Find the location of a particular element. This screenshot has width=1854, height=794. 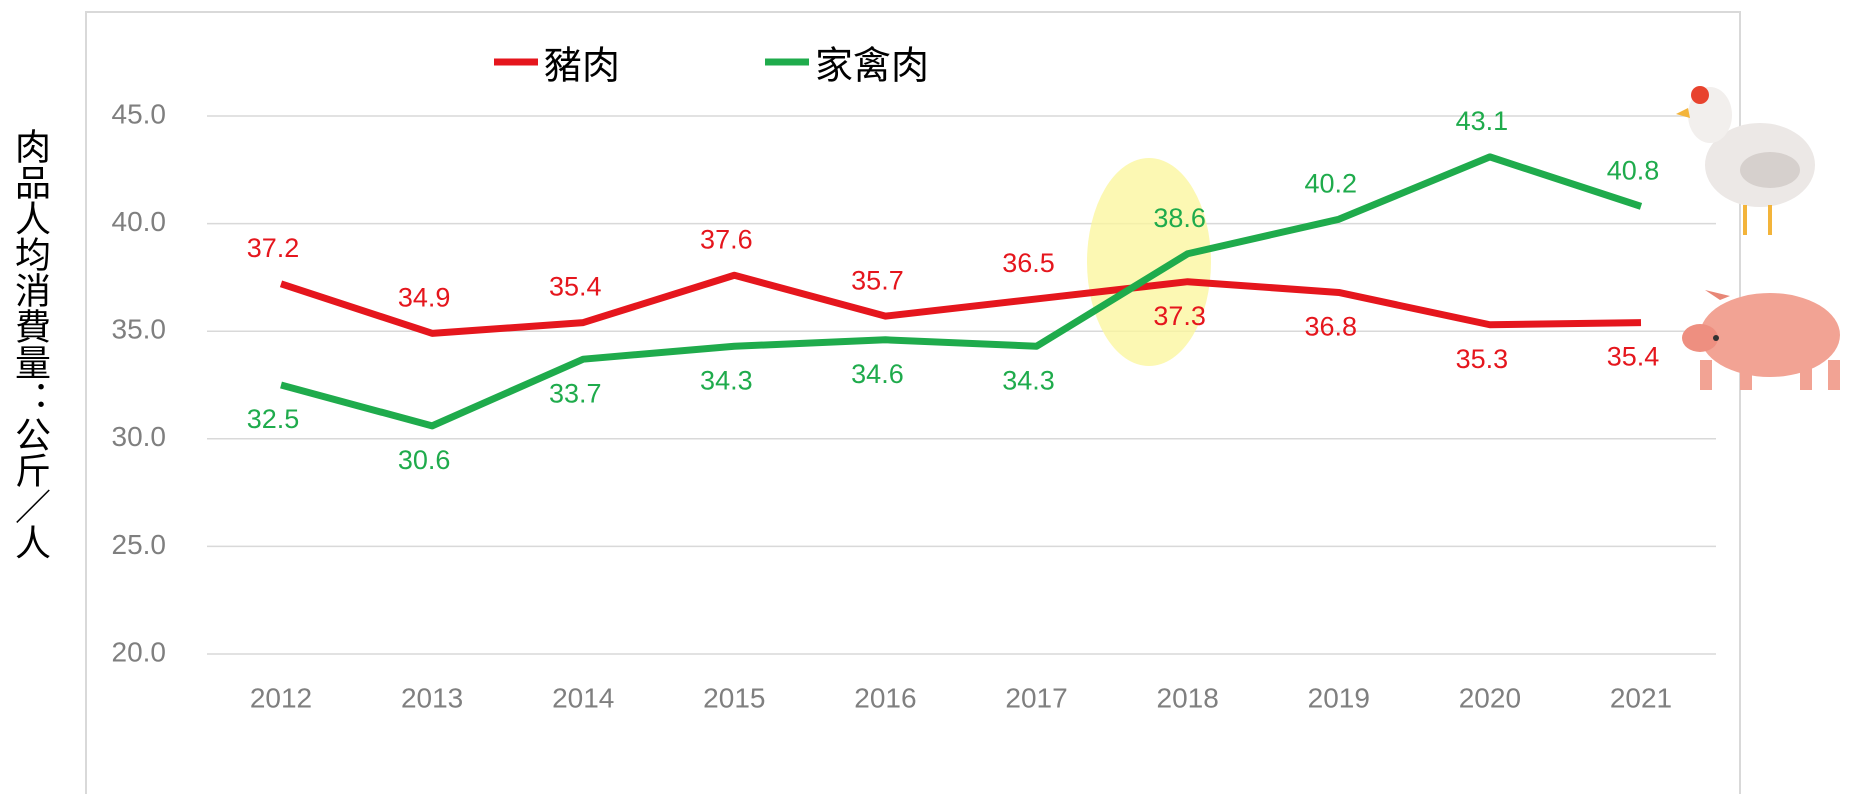

x-tick-label: 2017 is located at coordinates (1036, 697).